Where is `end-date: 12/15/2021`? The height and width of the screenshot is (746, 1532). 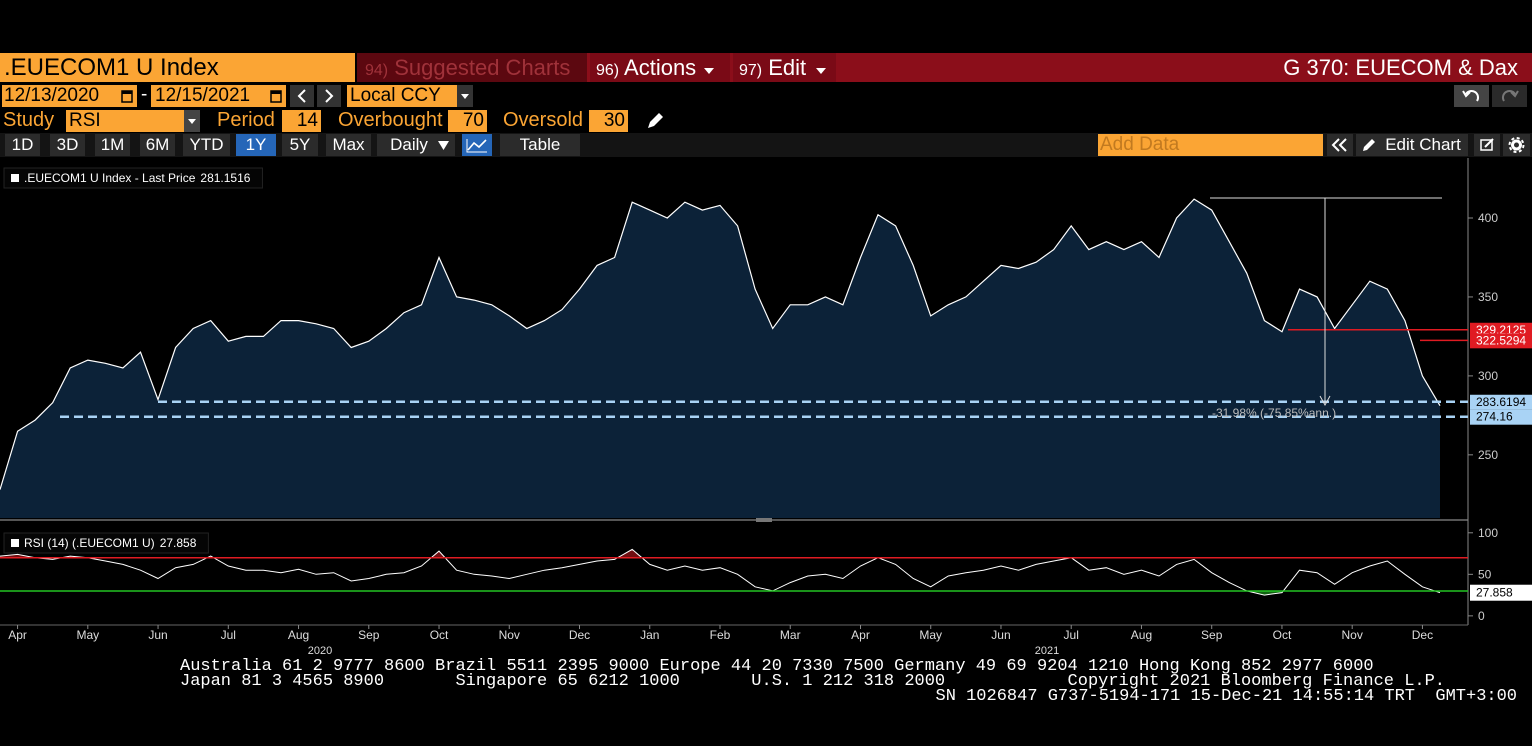
end-date: 12/15/2021 is located at coordinates (218, 96).